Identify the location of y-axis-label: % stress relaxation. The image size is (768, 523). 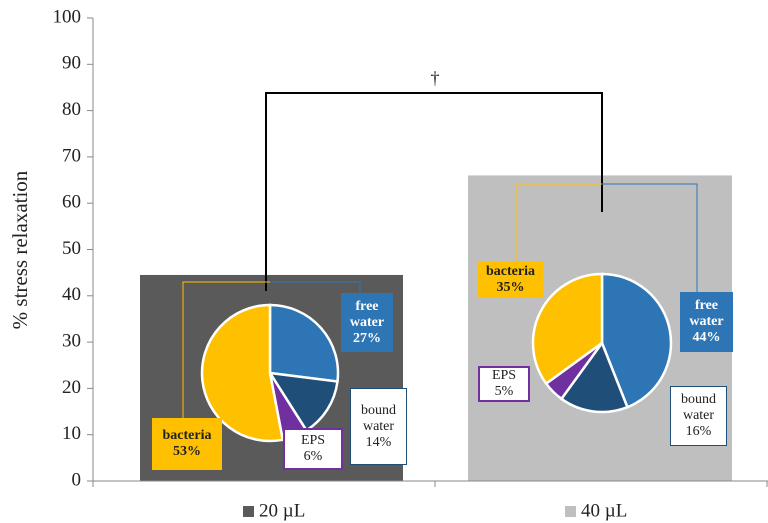
(20, 249).